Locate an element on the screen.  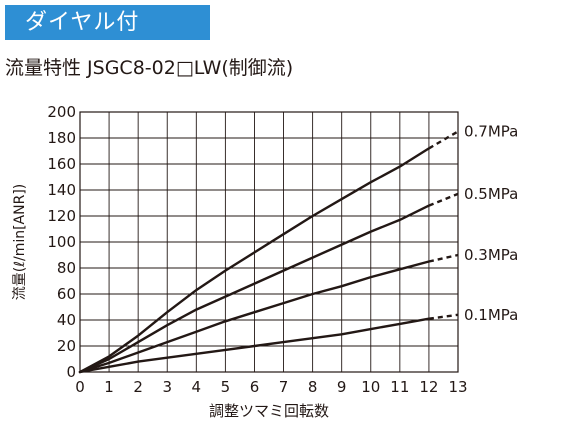
y-tick-label: 140 is located at coordinates (61, 190).